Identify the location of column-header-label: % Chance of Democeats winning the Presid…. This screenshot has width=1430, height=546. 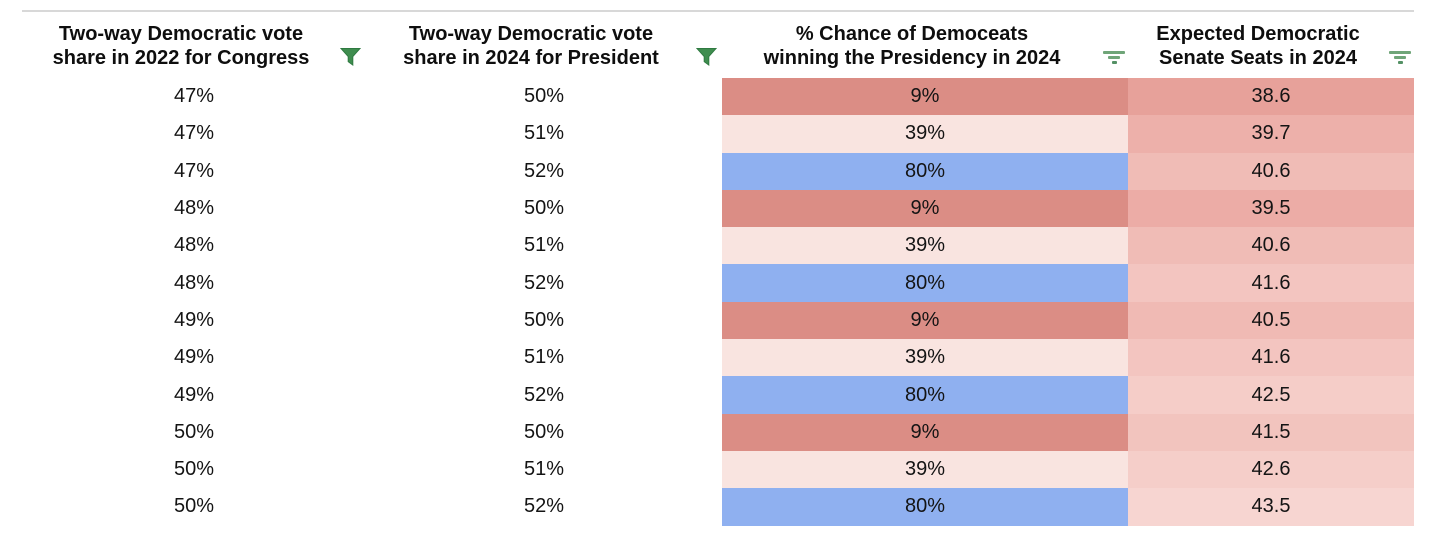
(912, 46).